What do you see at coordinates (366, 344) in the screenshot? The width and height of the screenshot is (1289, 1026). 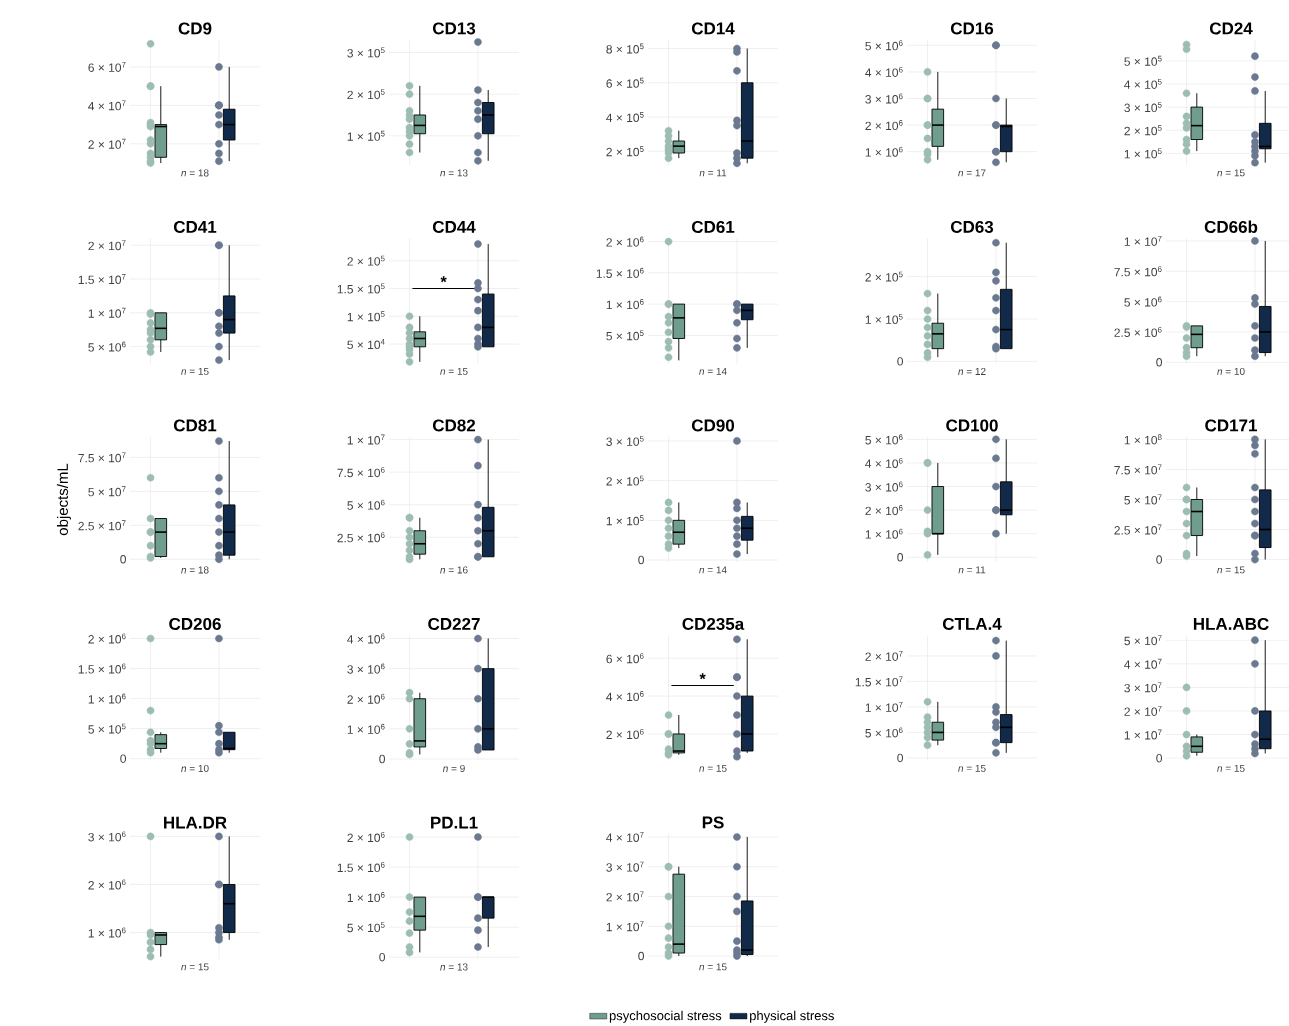 I see `y-tick-label: 5 × 10$^{4}$` at bounding box center [366, 344].